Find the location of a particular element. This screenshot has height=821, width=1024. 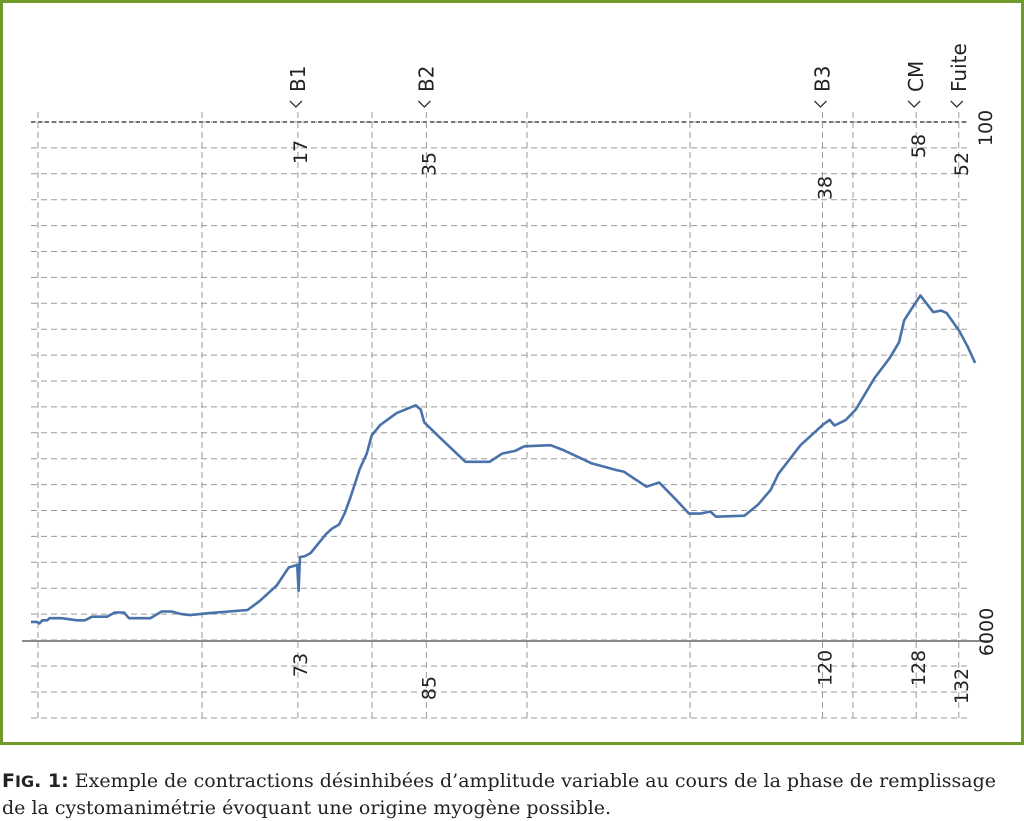

event-label: B2 is located at coordinates (426, 79).